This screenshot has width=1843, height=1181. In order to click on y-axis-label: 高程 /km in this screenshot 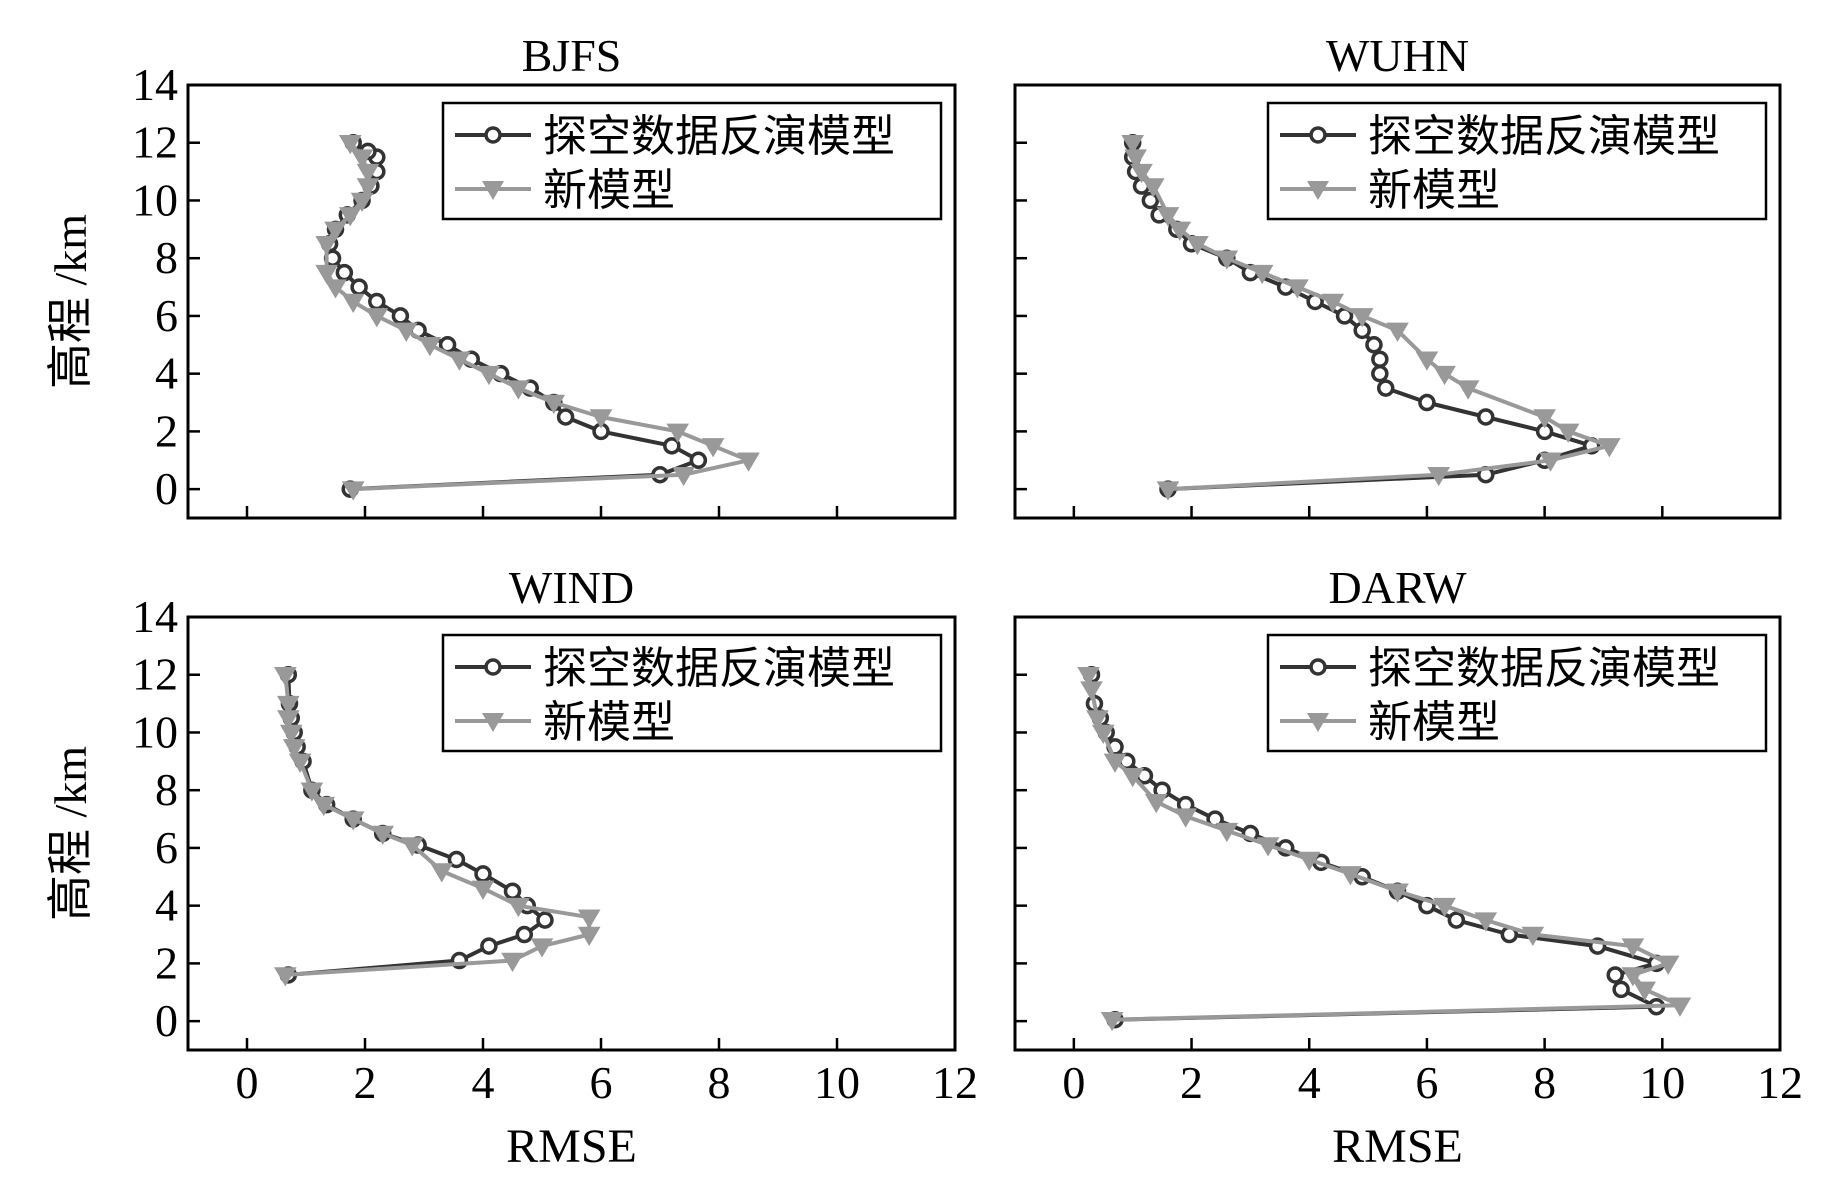, I will do `click(70, 833)`.